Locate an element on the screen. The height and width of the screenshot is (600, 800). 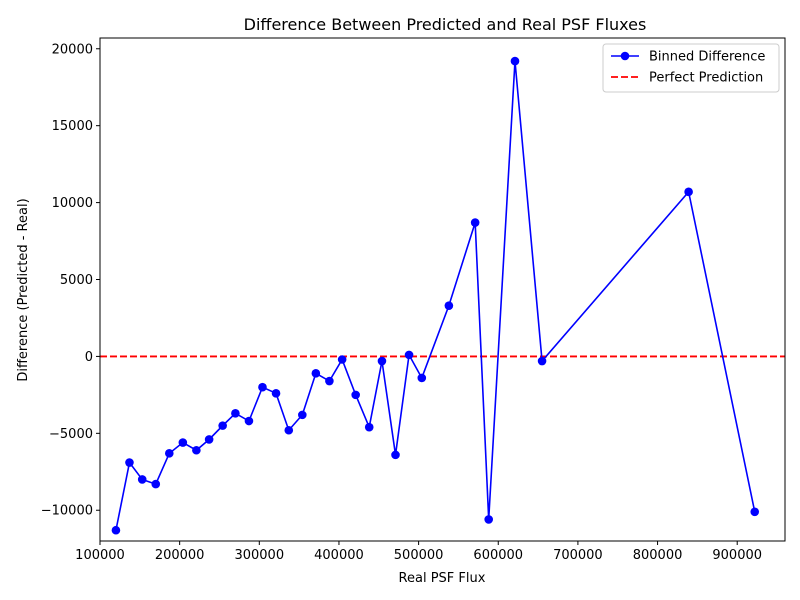
x-tick-label: 800000 is located at coordinates (658, 555).